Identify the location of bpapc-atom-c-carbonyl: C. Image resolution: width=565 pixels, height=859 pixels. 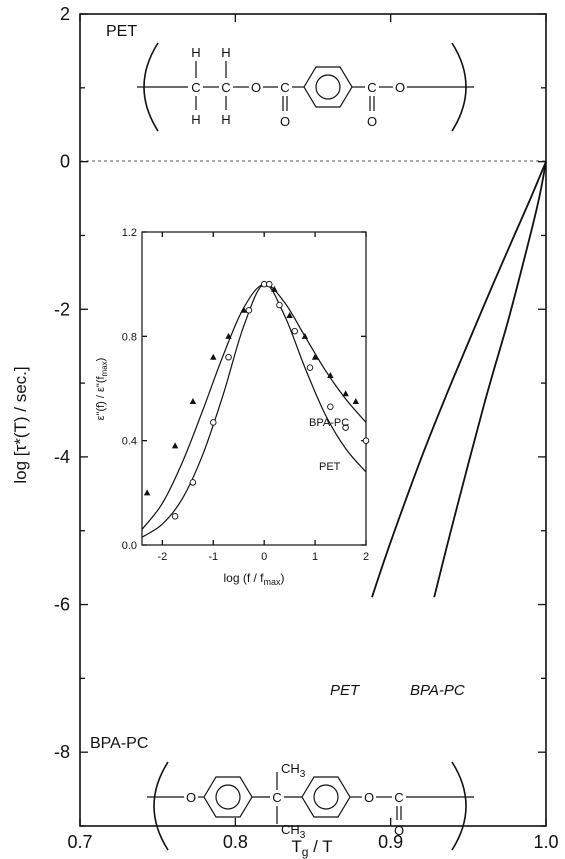
(398, 797).